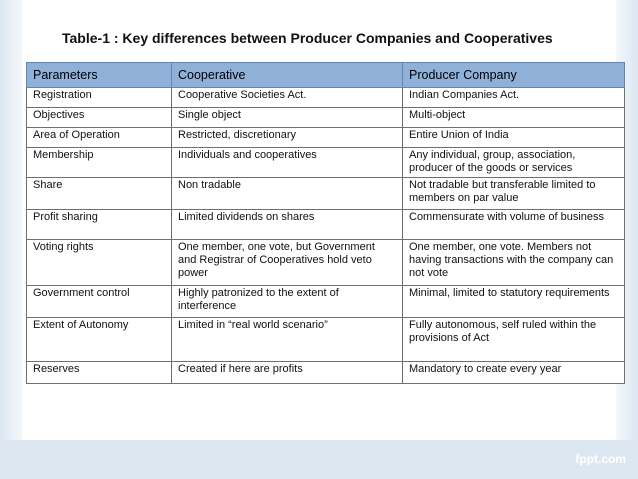 The image size is (638, 479). Describe the element at coordinates (513, 372) in the screenshot. I see `row-producer-company: Mandatory to create every year` at that location.